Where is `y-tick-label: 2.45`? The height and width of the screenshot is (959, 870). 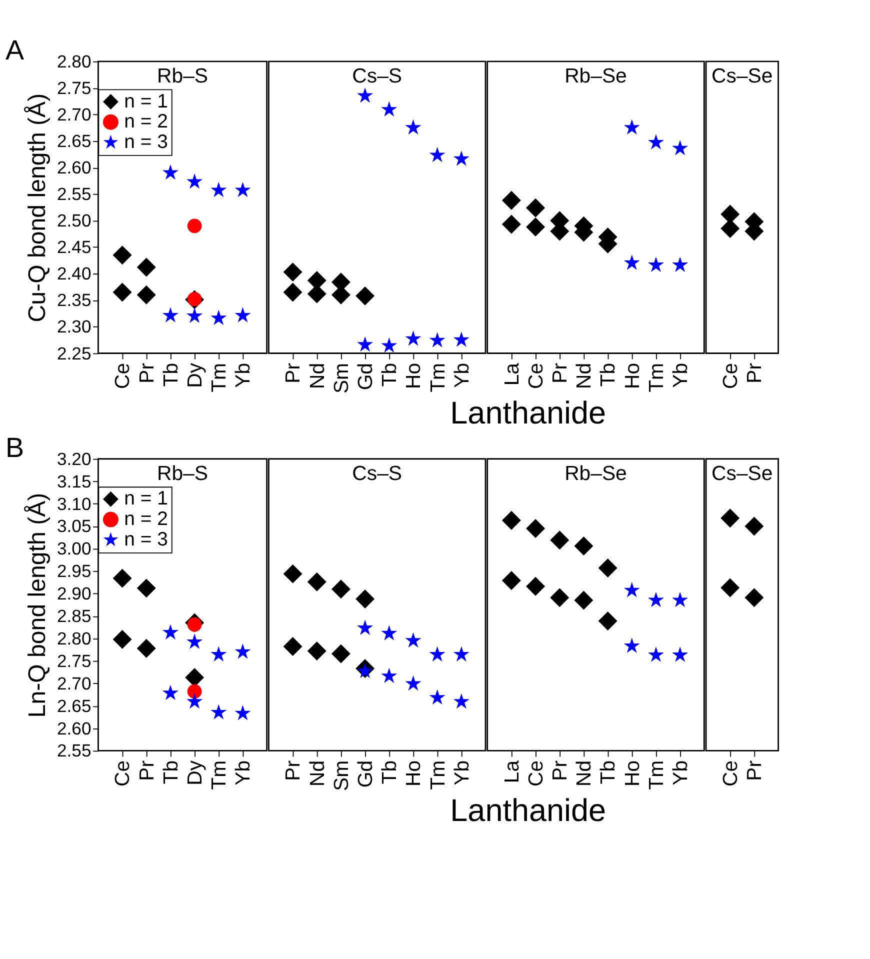
y-tick-label: 2.45 is located at coordinates (74, 247).